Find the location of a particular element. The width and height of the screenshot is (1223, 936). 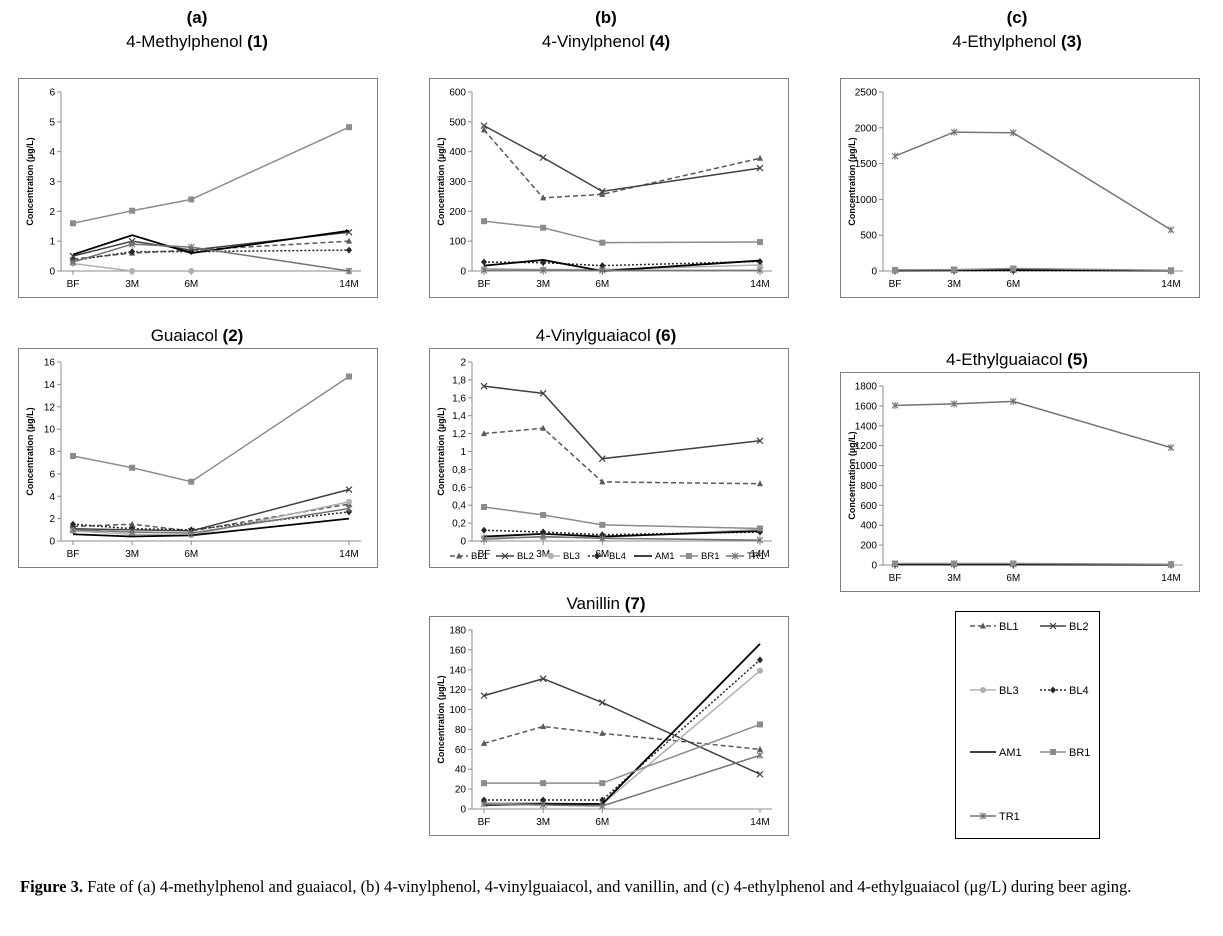

series-tr1 is located at coordinates (1033, 181).